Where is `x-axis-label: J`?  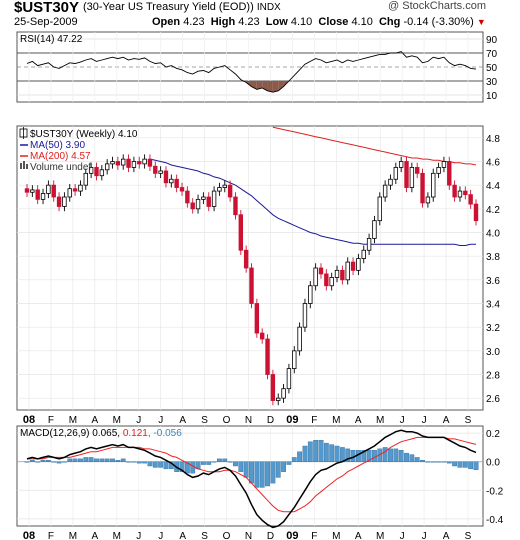 x-axis-label: J is located at coordinates (402, 420).